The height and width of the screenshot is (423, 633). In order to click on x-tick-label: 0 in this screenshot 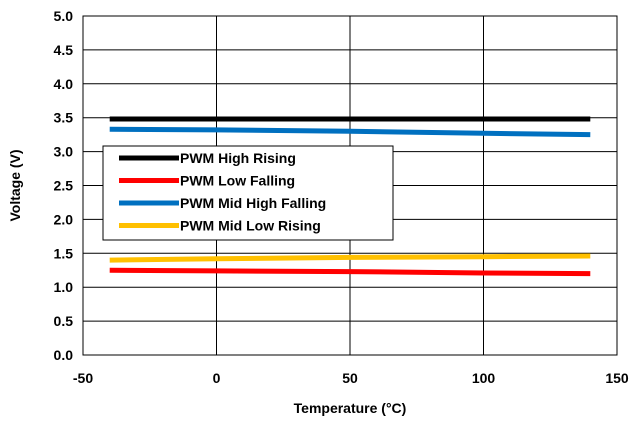, I will do `click(217, 378)`.